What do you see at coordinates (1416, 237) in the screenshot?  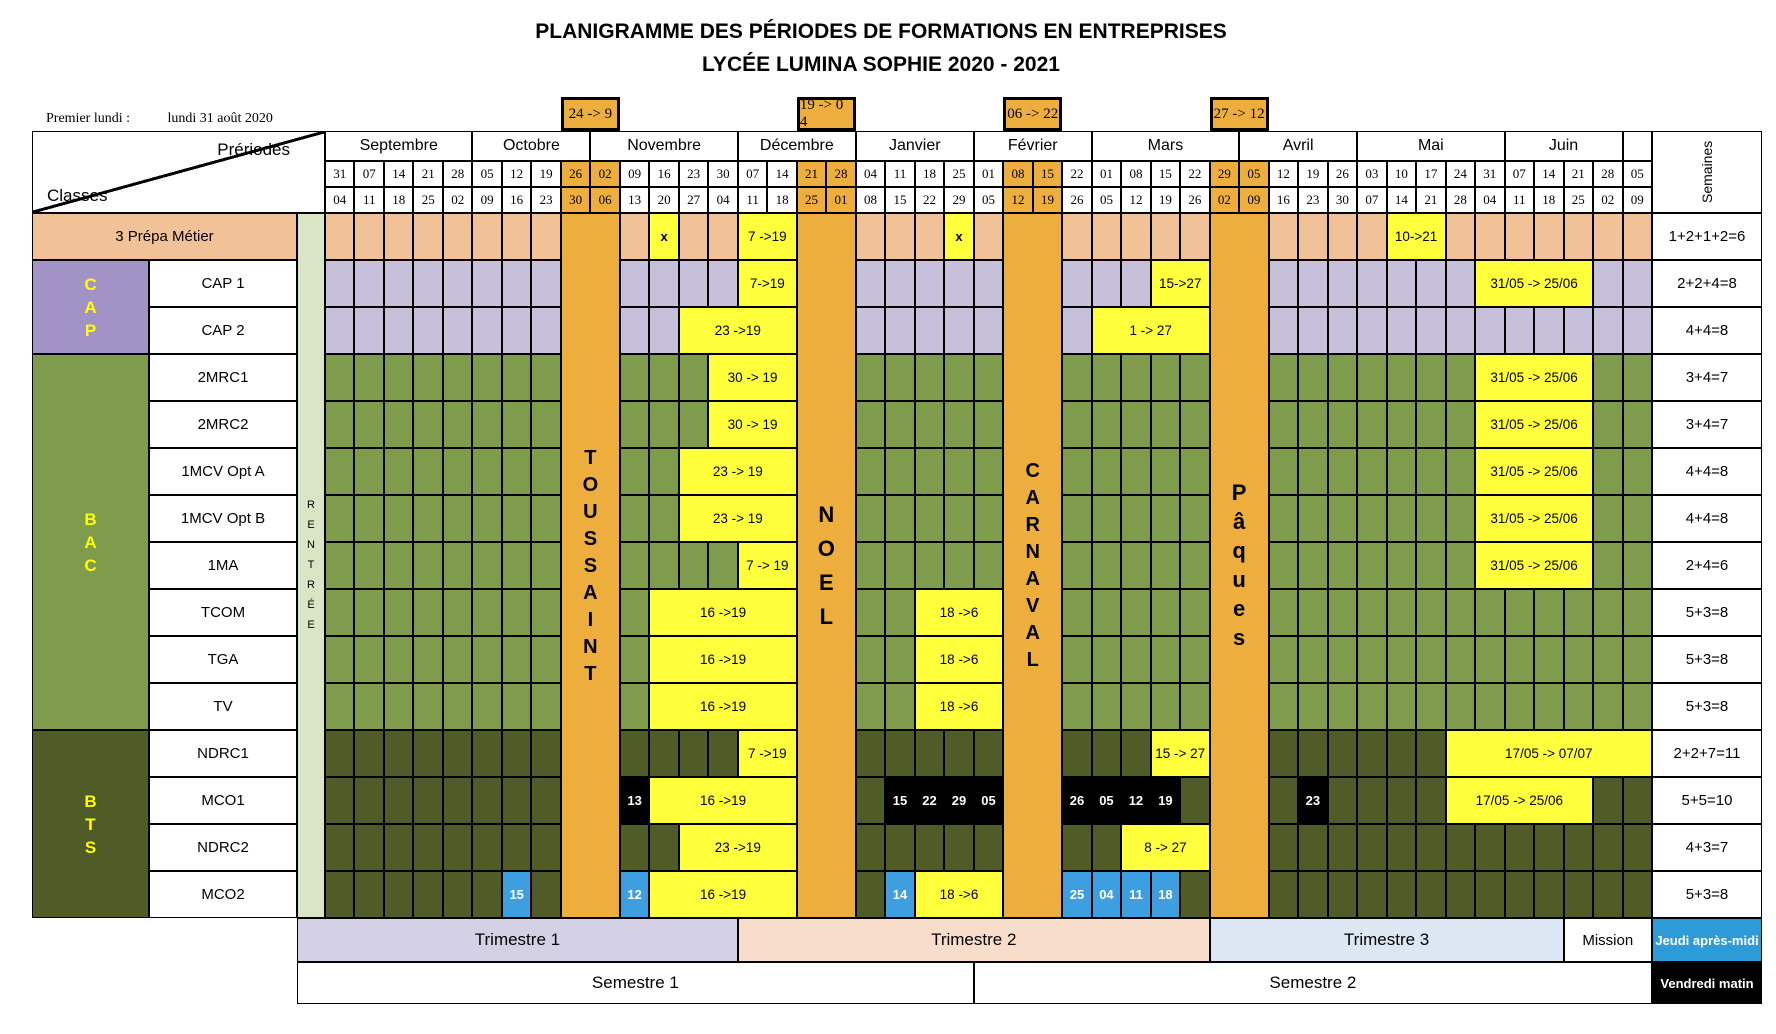 I see `period-block-3-pr-pa-m-tier: 10->21` at bounding box center [1416, 237].